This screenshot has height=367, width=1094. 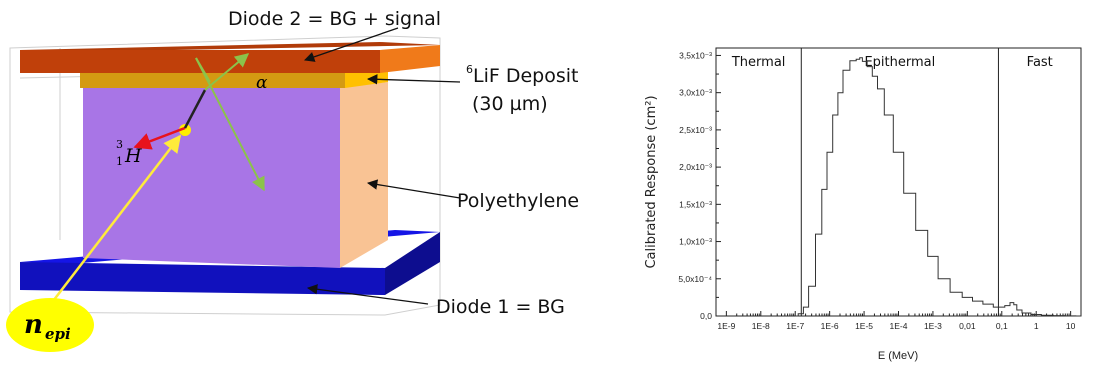 What do you see at coordinates (795, 326) in the screenshot?
I see `x-tick-label: 1E-7` at bounding box center [795, 326].